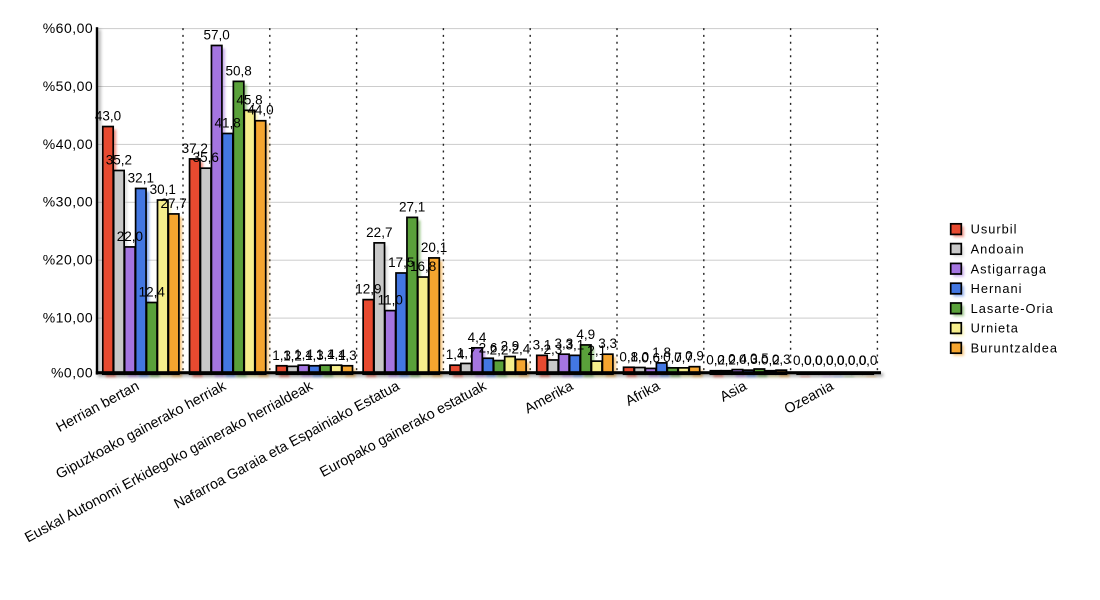 The width and height of the screenshot is (1100, 600). I want to click on svg-text: 57,0, so click(217, 34).